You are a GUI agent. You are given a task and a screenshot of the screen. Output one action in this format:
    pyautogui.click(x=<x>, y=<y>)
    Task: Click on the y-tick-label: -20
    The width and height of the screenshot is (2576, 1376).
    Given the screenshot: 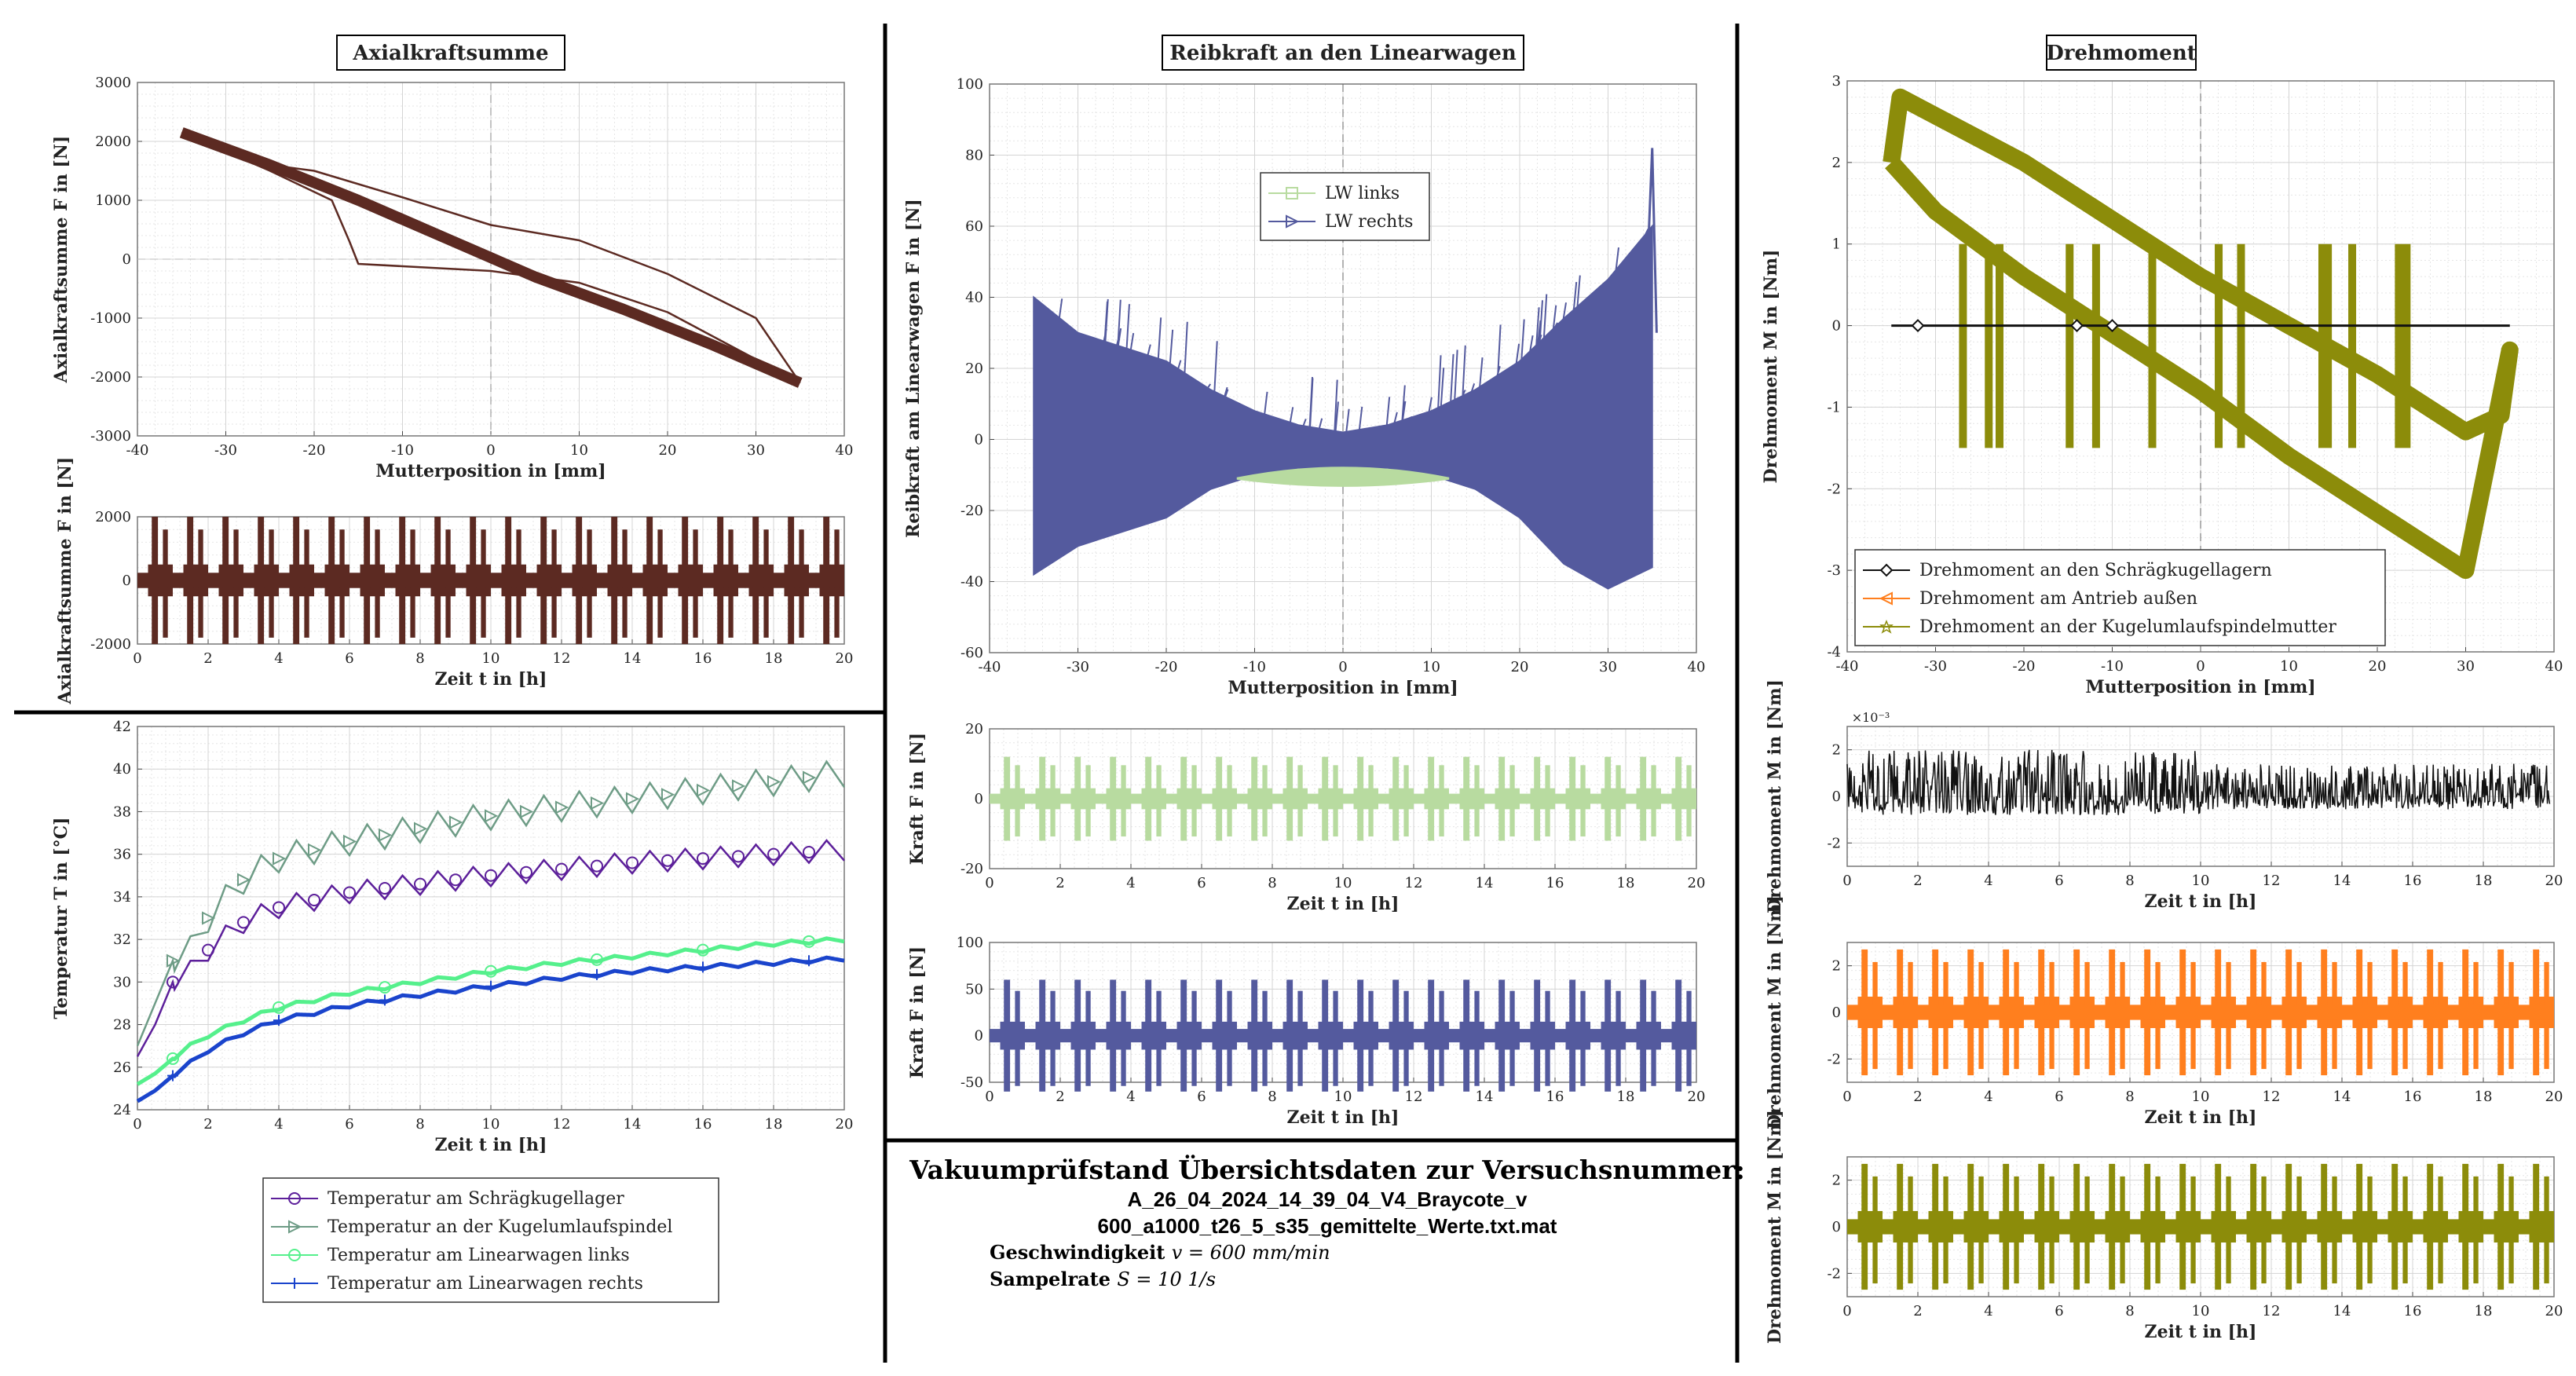 What is the action you would take?
    pyautogui.click(x=972, y=511)
    